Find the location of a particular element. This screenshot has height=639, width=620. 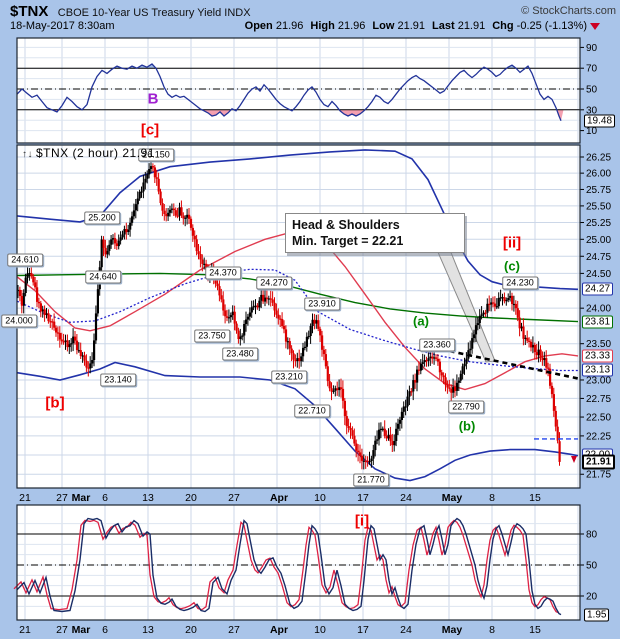

quote-label-last: Last is located at coordinates (443, 26).